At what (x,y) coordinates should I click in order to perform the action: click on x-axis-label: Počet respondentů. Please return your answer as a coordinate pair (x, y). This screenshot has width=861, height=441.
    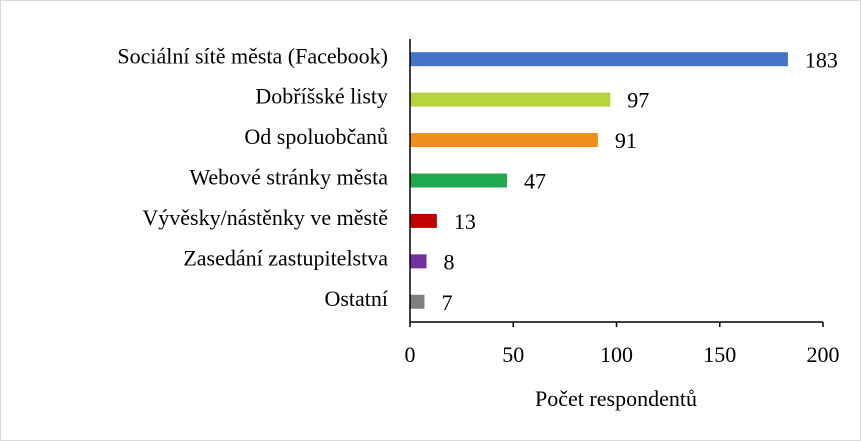
    Looking at the image, I should click on (616, 398).